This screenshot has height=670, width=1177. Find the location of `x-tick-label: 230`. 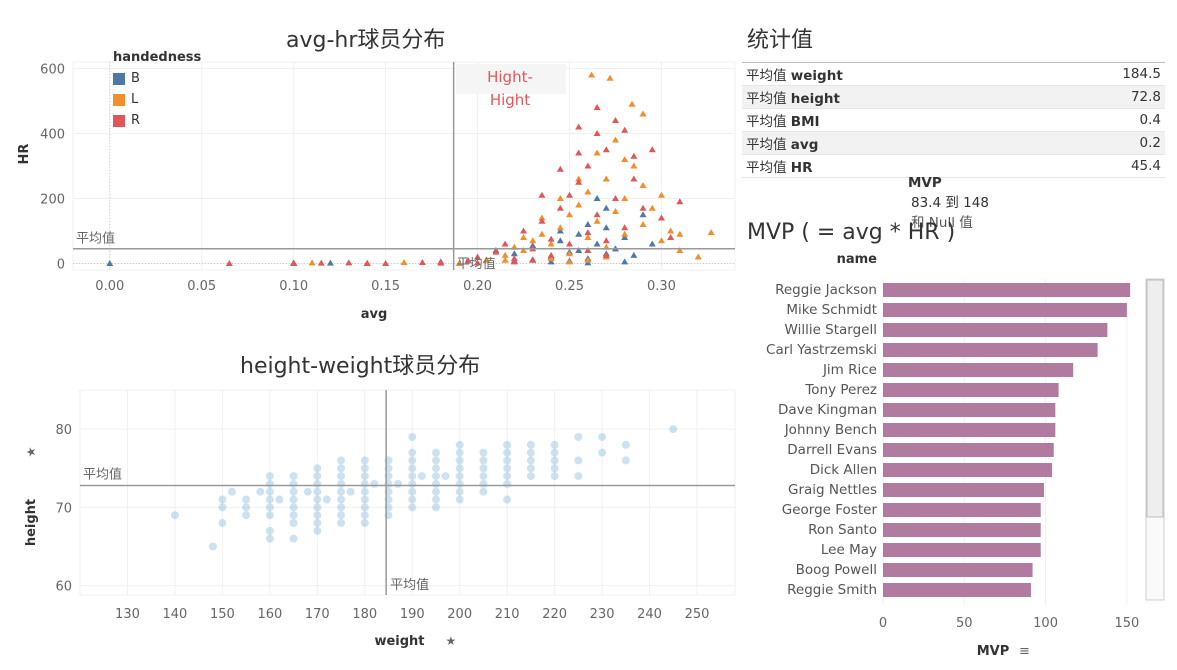

x-tick-label: 230 is located at coordinates (602, 614).